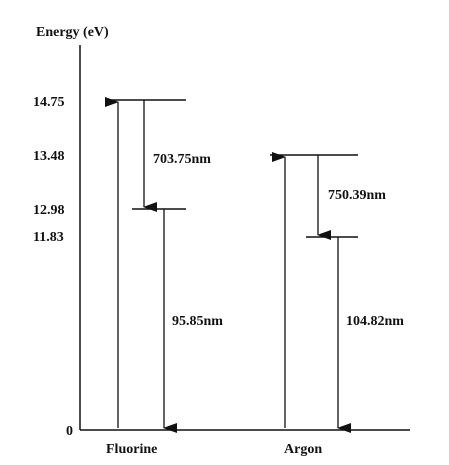 Image resolution: width=449 pixels, height=465 pixels. I want to click on level-label-11-83: 11.83, so click(48, 237).